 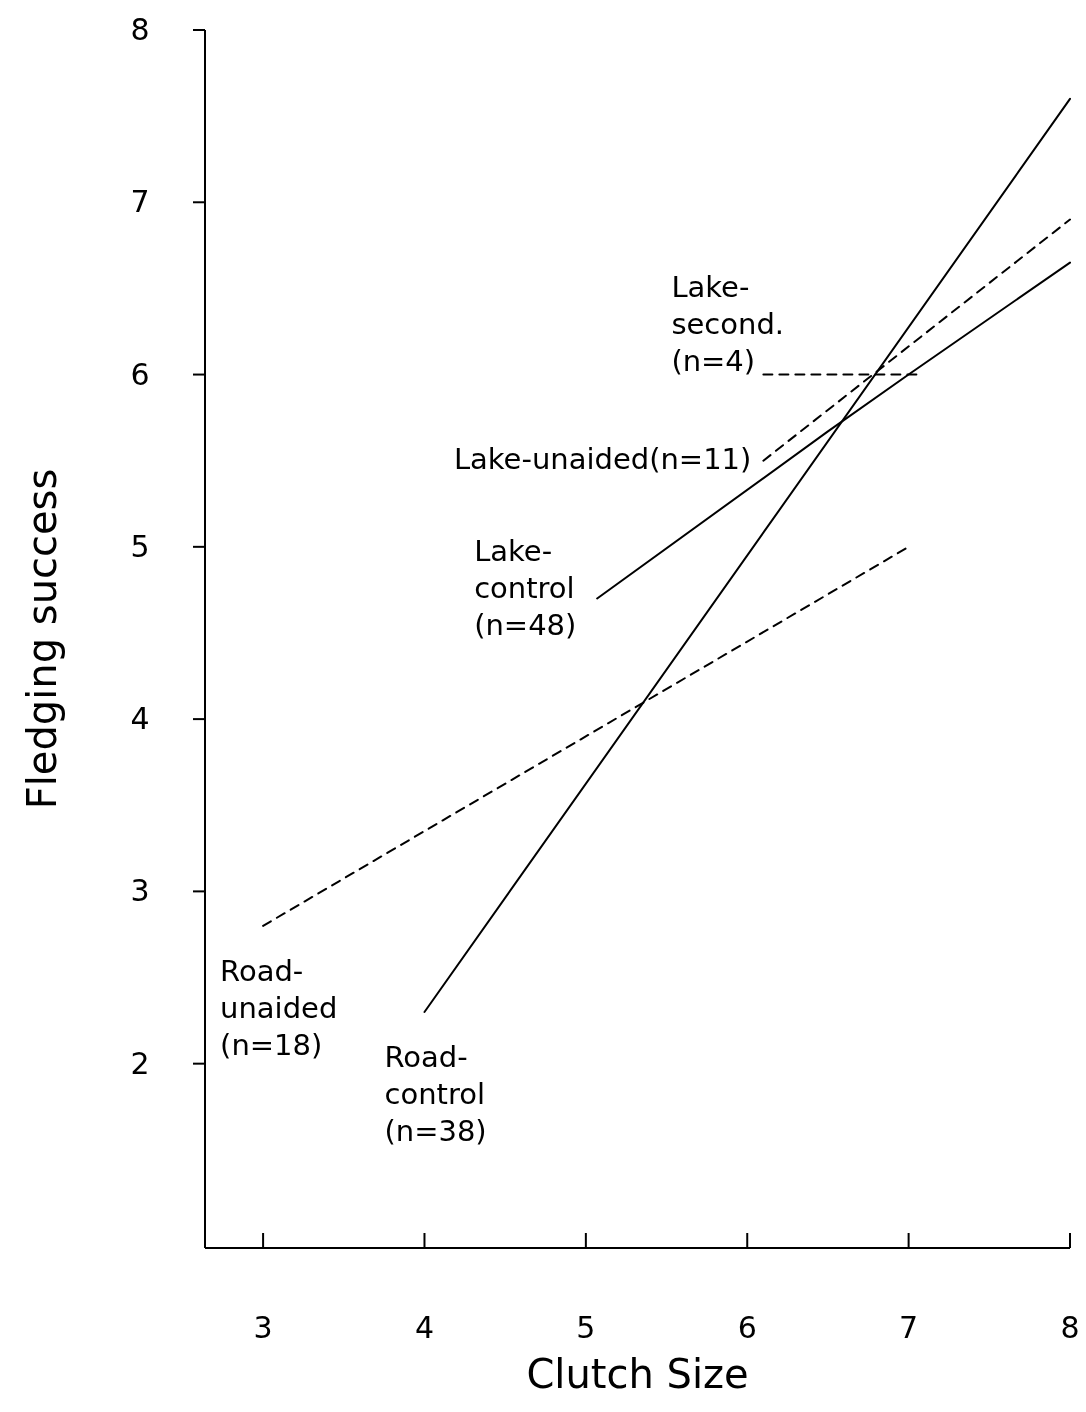 What do you see at coordinates (728, 323) in the screenshot?
I see `series-label: Lake- second. (n=4)` at bounding box center [728, 323].